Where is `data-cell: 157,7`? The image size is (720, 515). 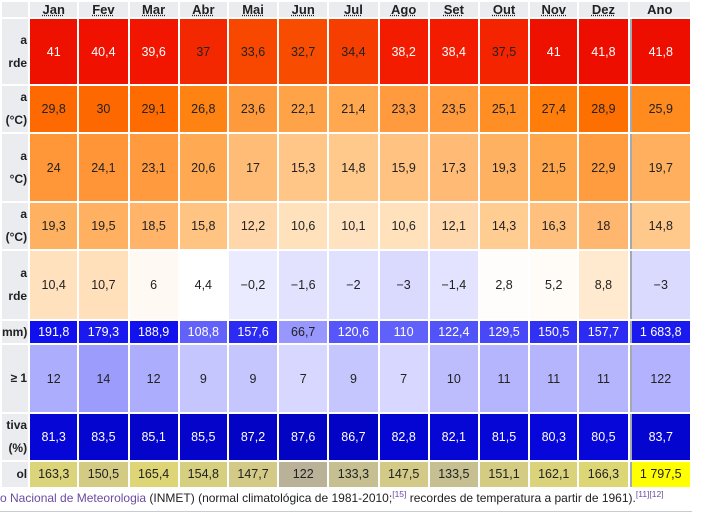
data-cell: 157,7 is located at coordinates (603, 332).